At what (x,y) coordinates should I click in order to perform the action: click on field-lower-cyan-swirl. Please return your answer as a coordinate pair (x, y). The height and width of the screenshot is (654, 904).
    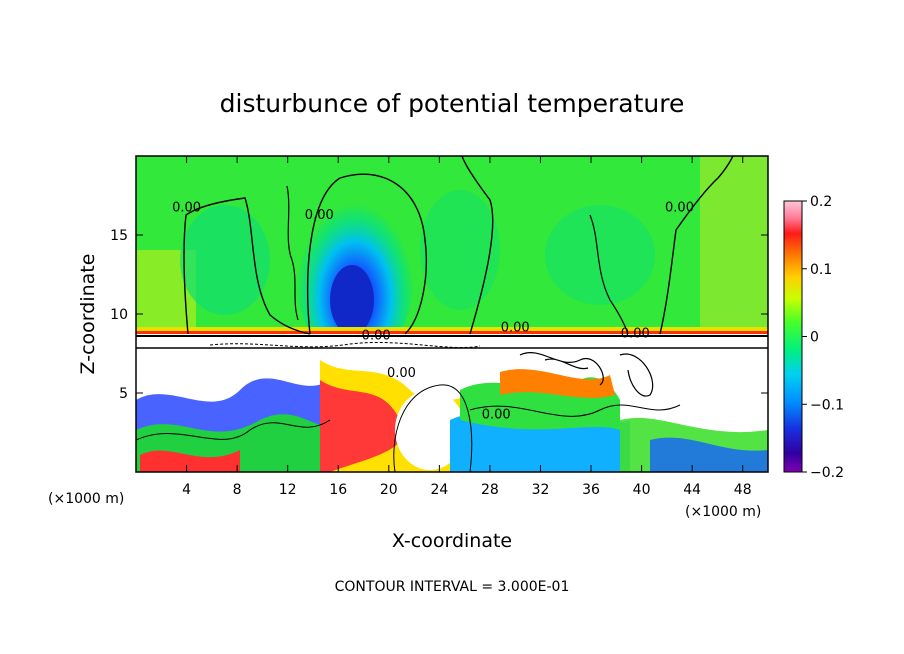
    Looking at the image, I should click on (540, 443).